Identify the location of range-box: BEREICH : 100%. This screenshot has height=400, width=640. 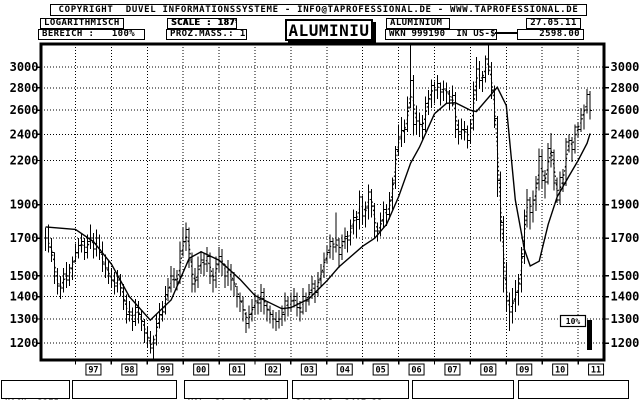
(91, 34).